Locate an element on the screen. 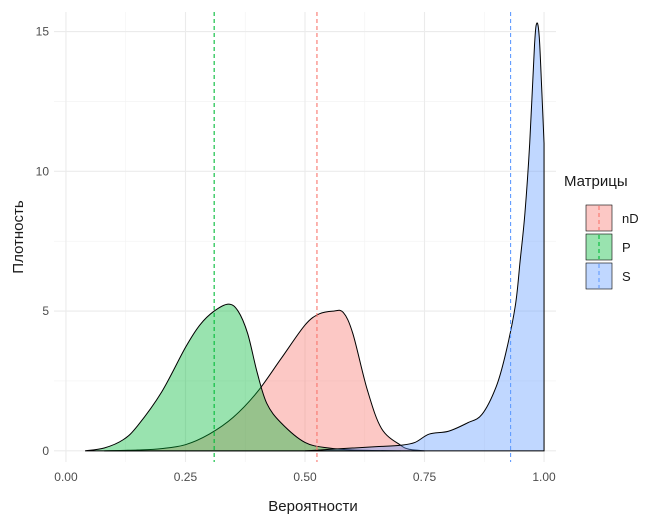  legend-item-nd: nD is located at coordinates (612, 218).